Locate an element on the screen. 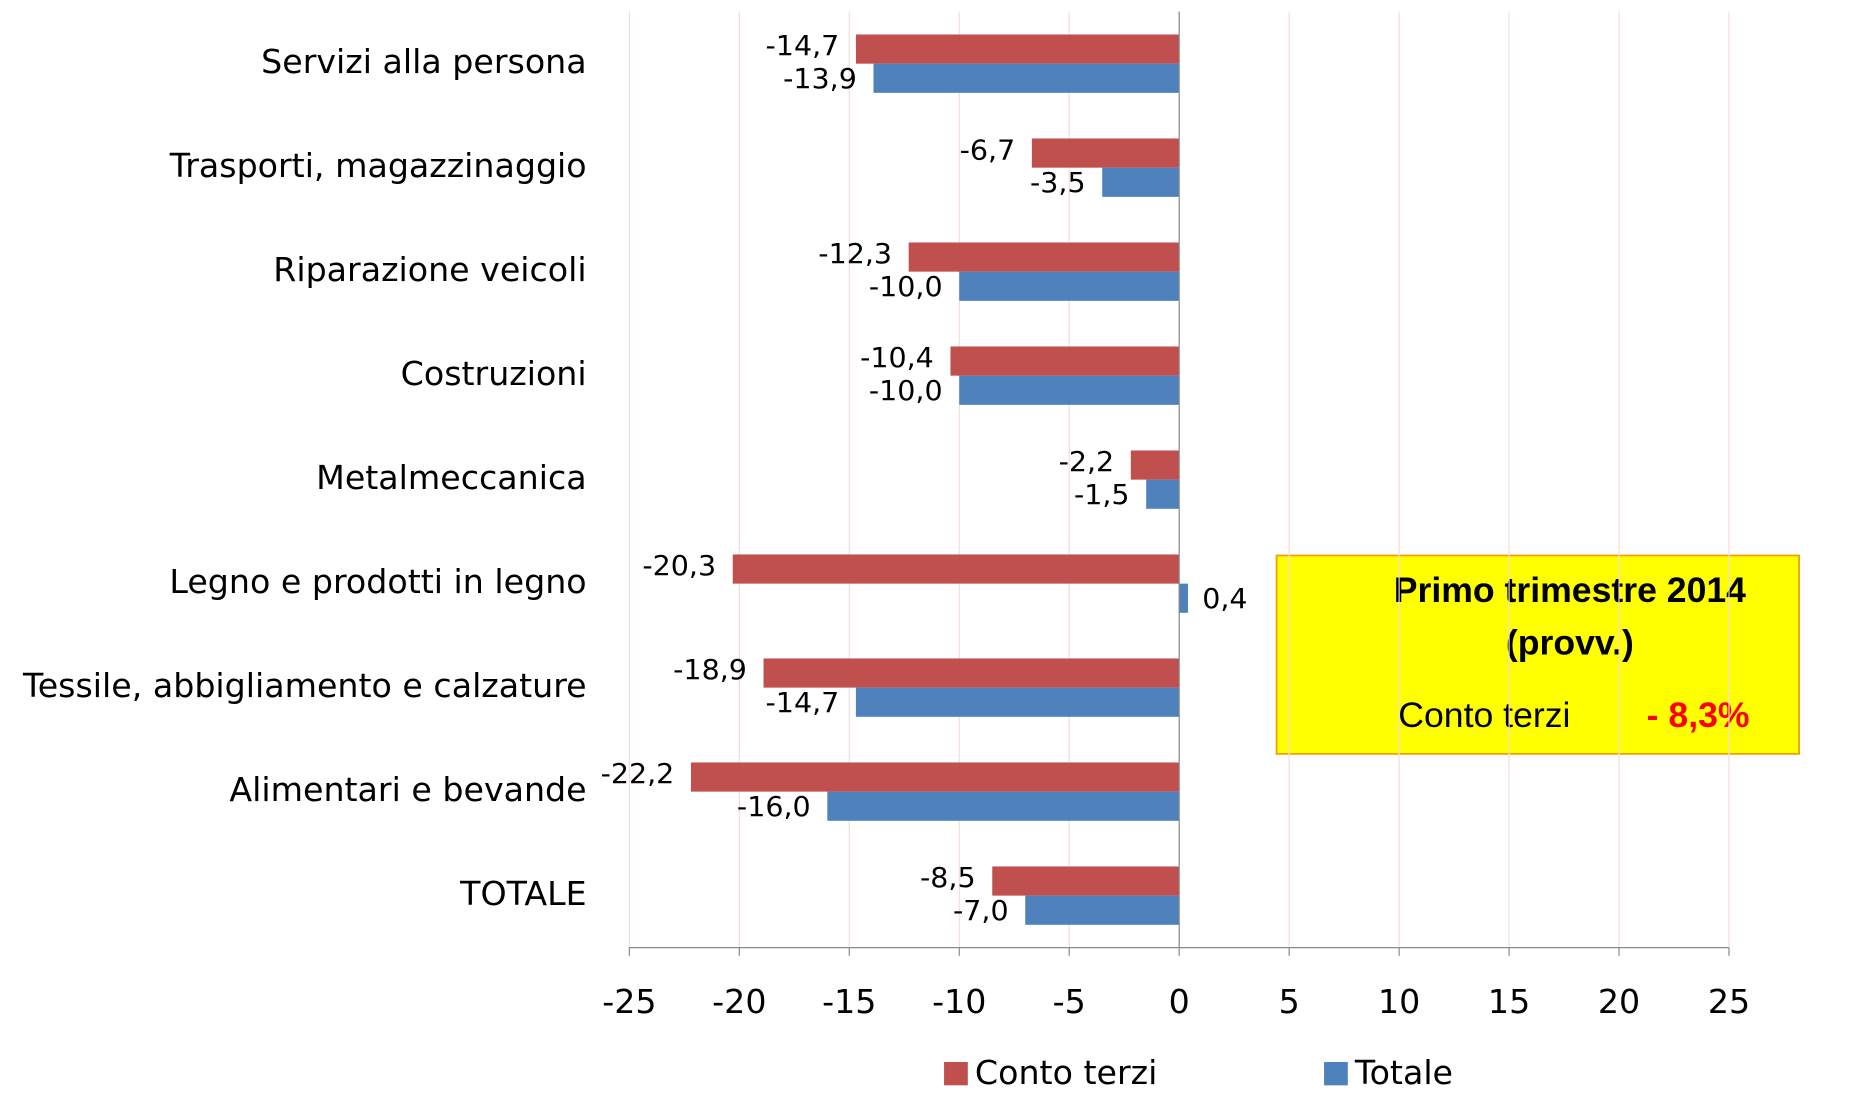 The image size is (1862, 1111). annotation-label: Conto terzi is located at coordinates (1484, 715).